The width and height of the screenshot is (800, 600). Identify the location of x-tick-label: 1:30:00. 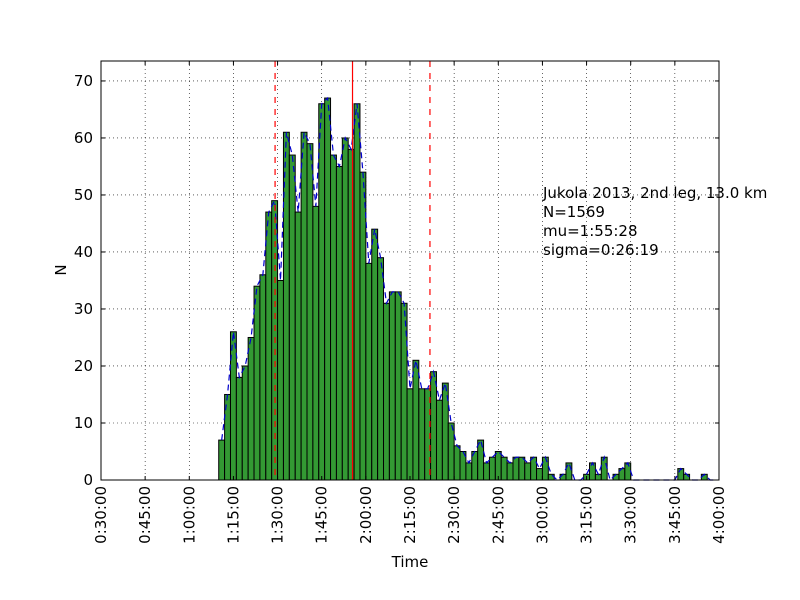
(278, 515).